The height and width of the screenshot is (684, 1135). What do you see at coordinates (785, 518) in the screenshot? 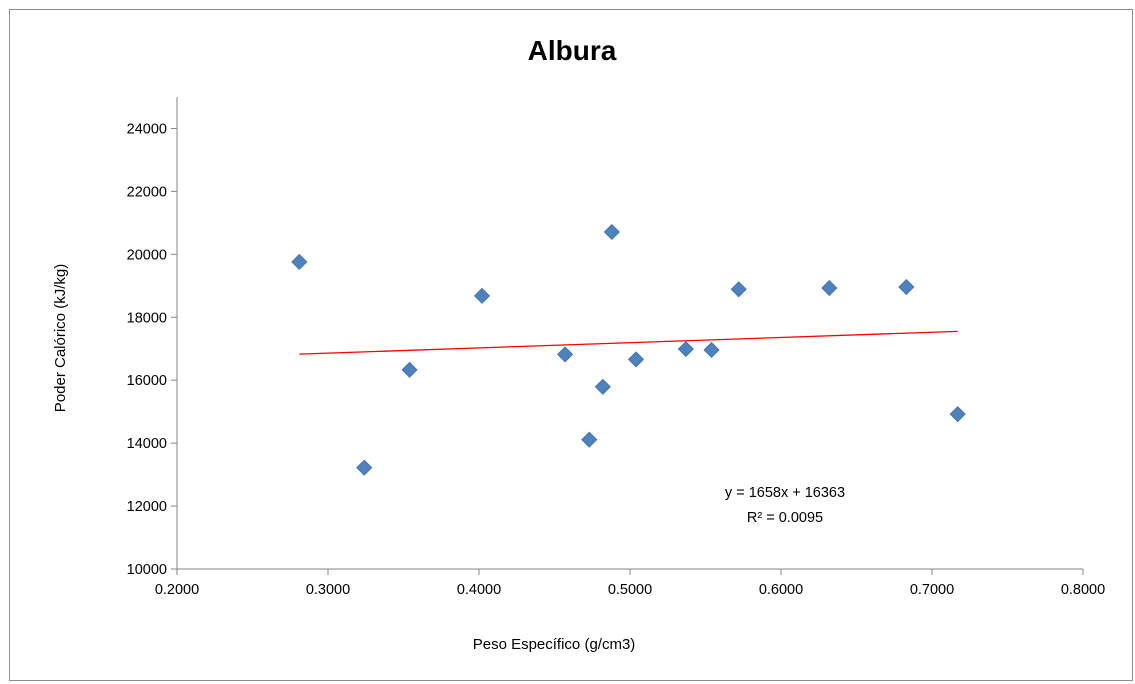
I see `trendline-r-squared: R² = 0.0095` at bounding box center [785, 518].